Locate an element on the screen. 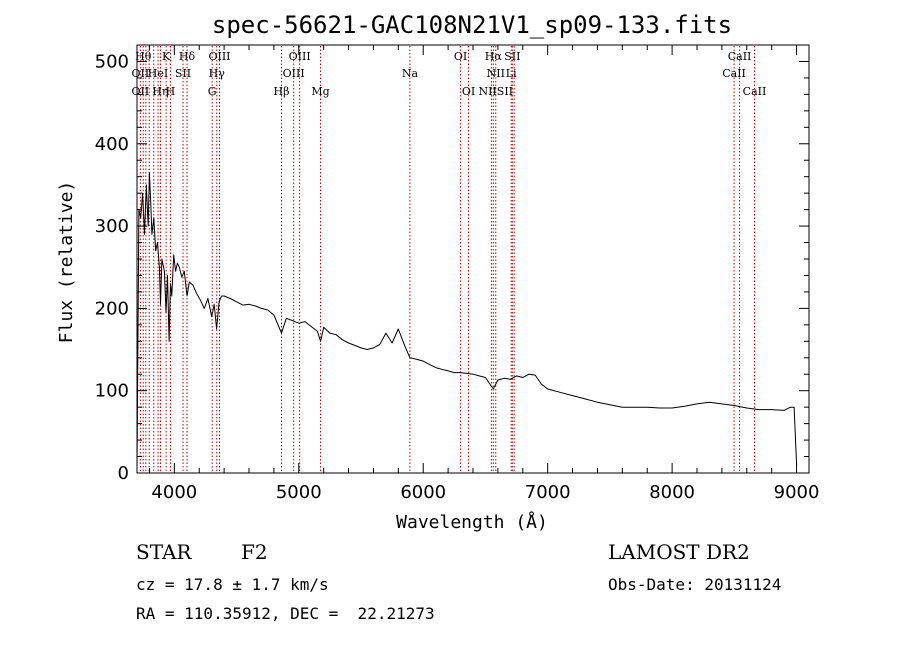 This screenshot has width=900, height=649. y-tick-label: 200 is located at coordinates (112, 308).